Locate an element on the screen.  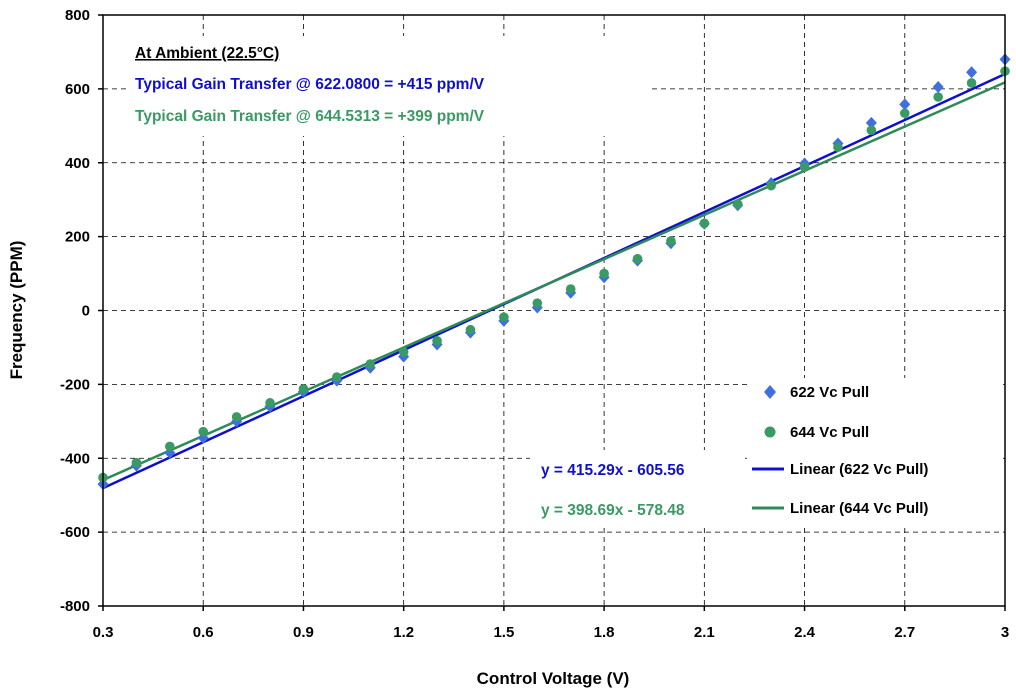
x-tick-label: 2.4 is located at coordinates (805, 632).